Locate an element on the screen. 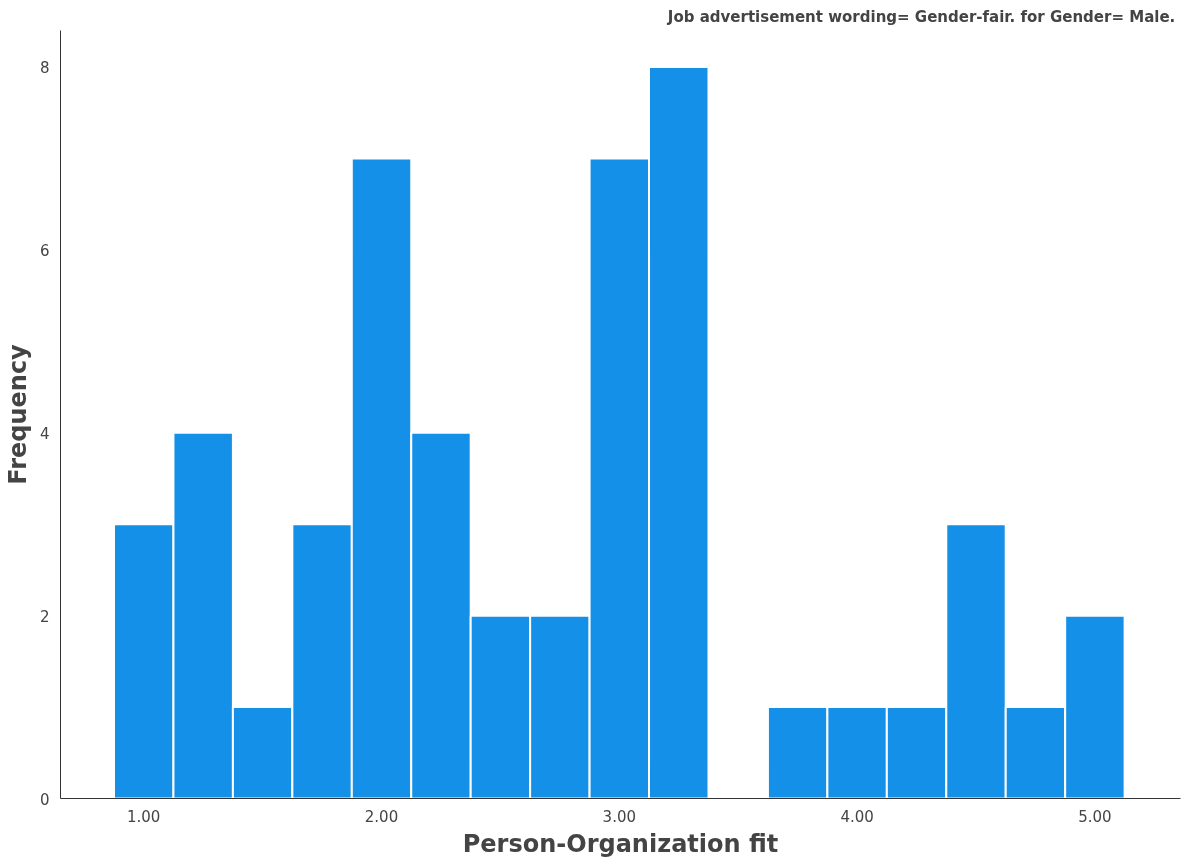 The height and width of the screenshot is (866, 1196). chart-title: Job advertisement wording= Gender-fair. for Gender= Male. is located at coordinates (921, 16).